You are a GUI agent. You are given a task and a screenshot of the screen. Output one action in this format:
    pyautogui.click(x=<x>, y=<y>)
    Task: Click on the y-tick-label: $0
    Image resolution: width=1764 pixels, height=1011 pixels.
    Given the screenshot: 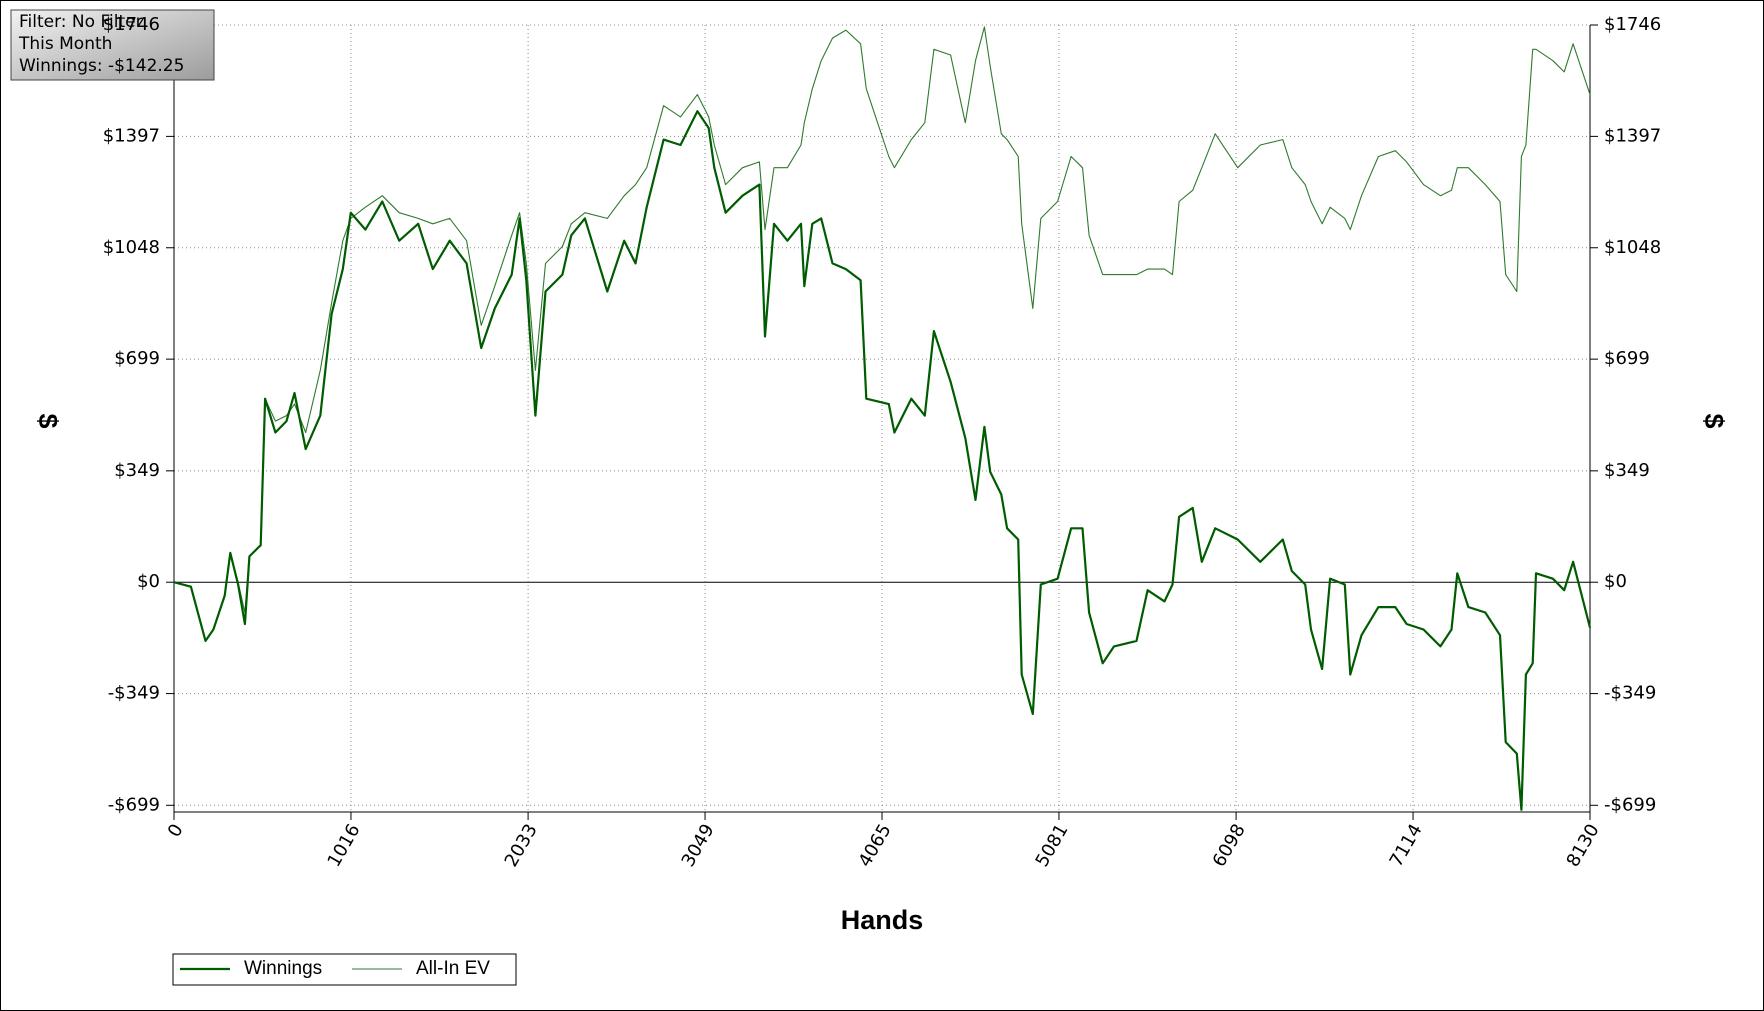 What is the action you would take?
    pyautogui.click(x=148, y=581)
    